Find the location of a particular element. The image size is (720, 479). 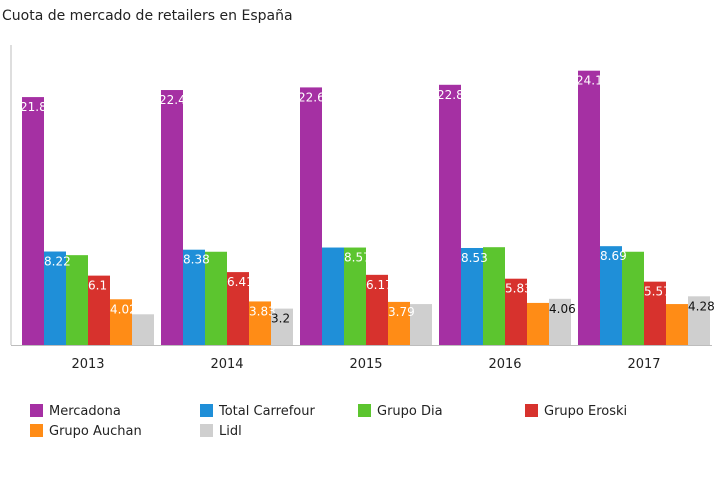

data-label: 4.06 is located at coordinates (562, 309).